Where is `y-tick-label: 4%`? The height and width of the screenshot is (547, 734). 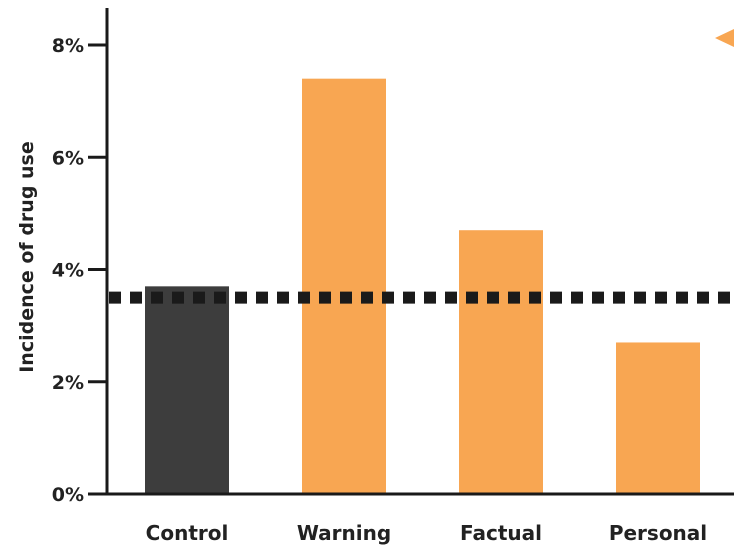 y-tick-label: 4% is located at coordinates (68, 271).